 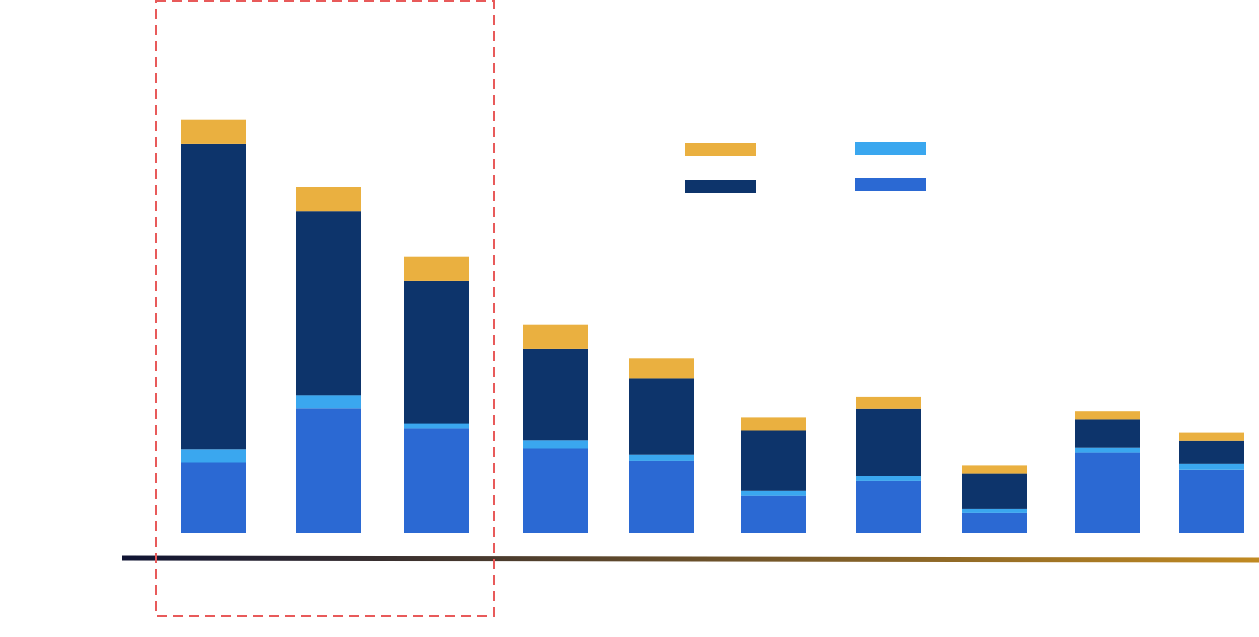 I want to click on x-axis, so click(x=690, y=559).